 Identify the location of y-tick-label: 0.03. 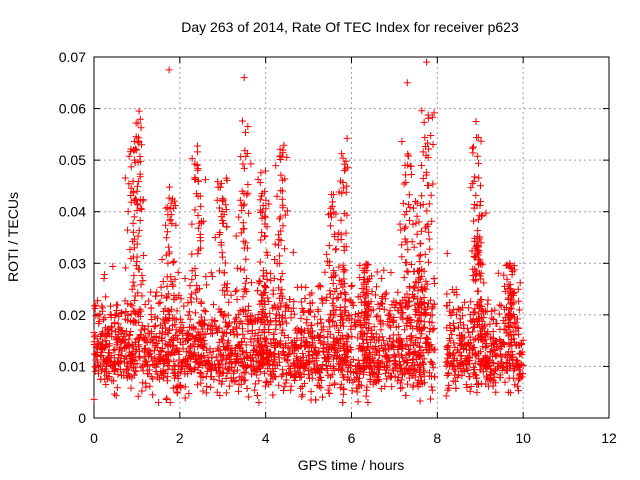
(72, 263).